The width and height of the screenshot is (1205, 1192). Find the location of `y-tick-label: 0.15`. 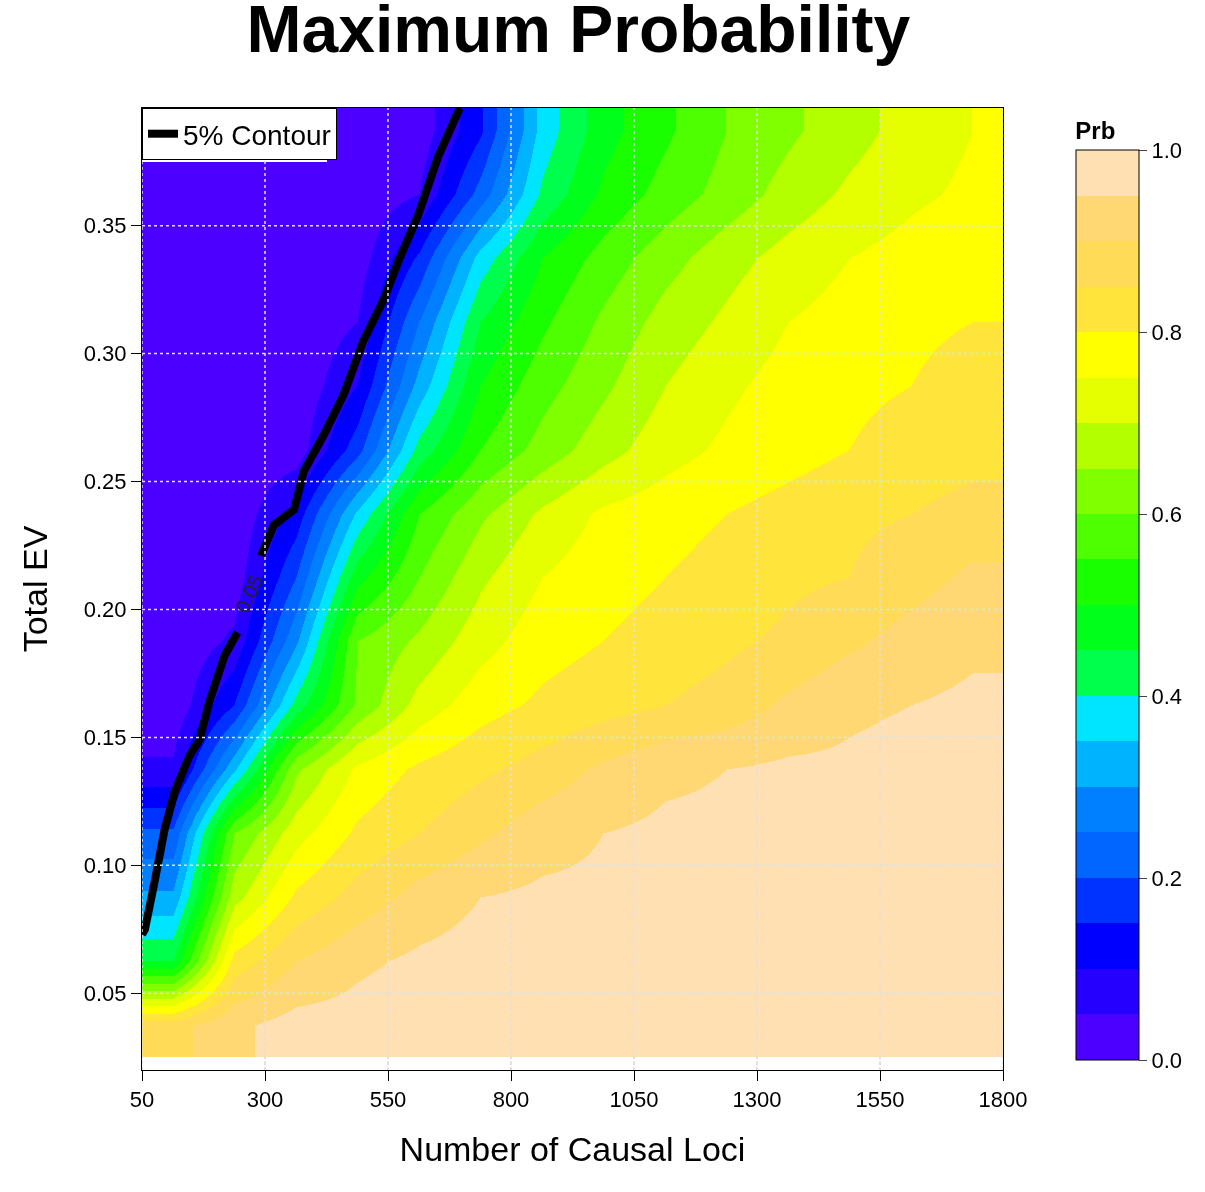

y-tick-label: 0.15 is located at coordinates (105, 738).